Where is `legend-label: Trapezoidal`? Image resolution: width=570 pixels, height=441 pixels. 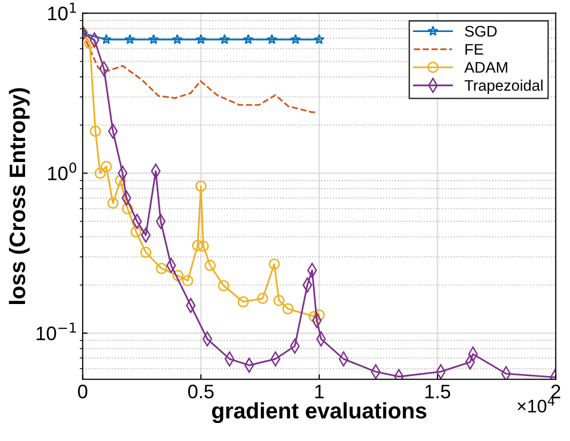
legend-label: Trapezoidal is located at coordinates (503, 87).